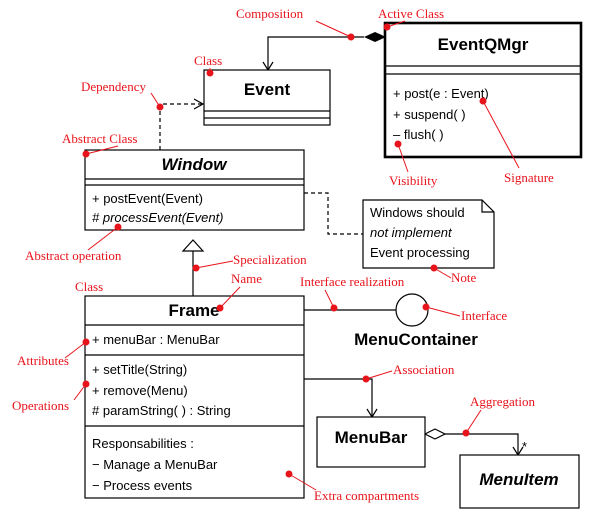  I want to click on annotation-note: Note, so click(453, 274).